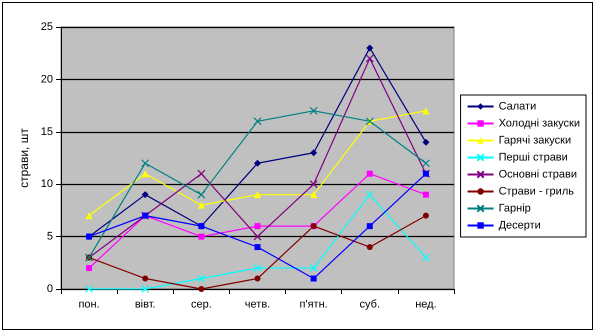 Image resolution: width=597 pixels, height=334 pixels. What do you see at coordinates (514, 208) in the screenshot?
I see `legend-label: Гарнір` at bounding box center [514, 208].